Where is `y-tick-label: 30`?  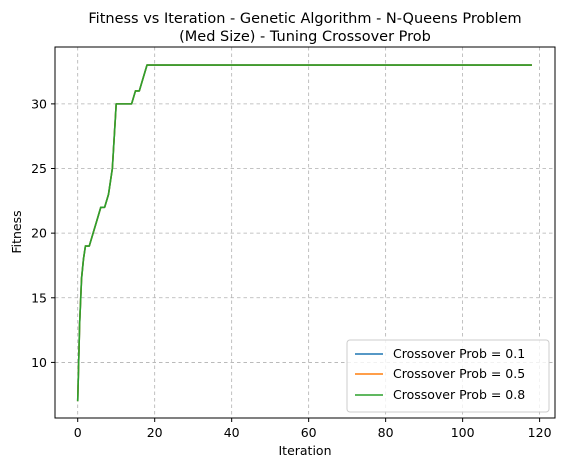
y-tick-label: 30 is located at coordinates (39, 103).